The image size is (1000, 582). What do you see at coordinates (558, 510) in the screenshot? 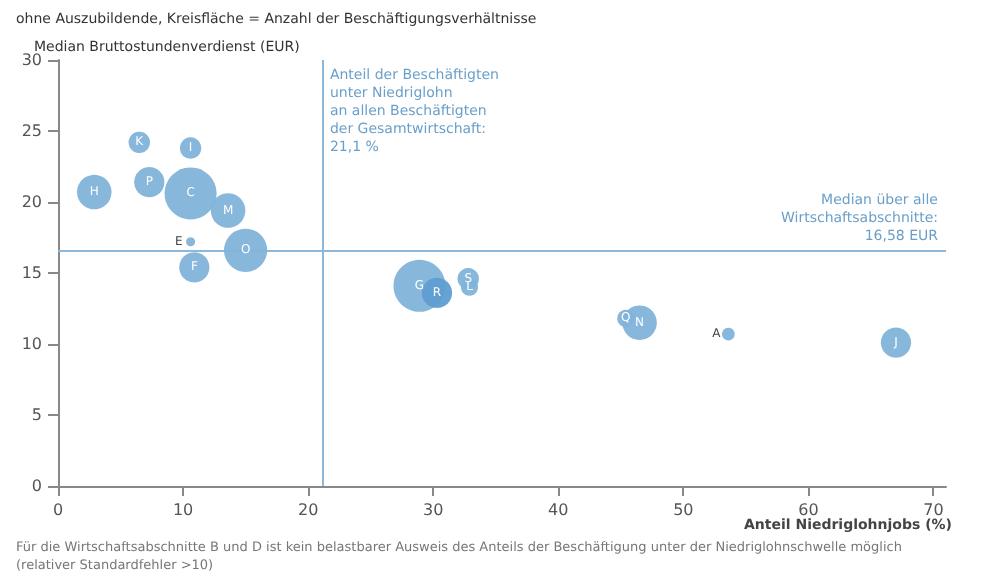
I see `x-tick-label: 40` at bounding box center [558, 510].